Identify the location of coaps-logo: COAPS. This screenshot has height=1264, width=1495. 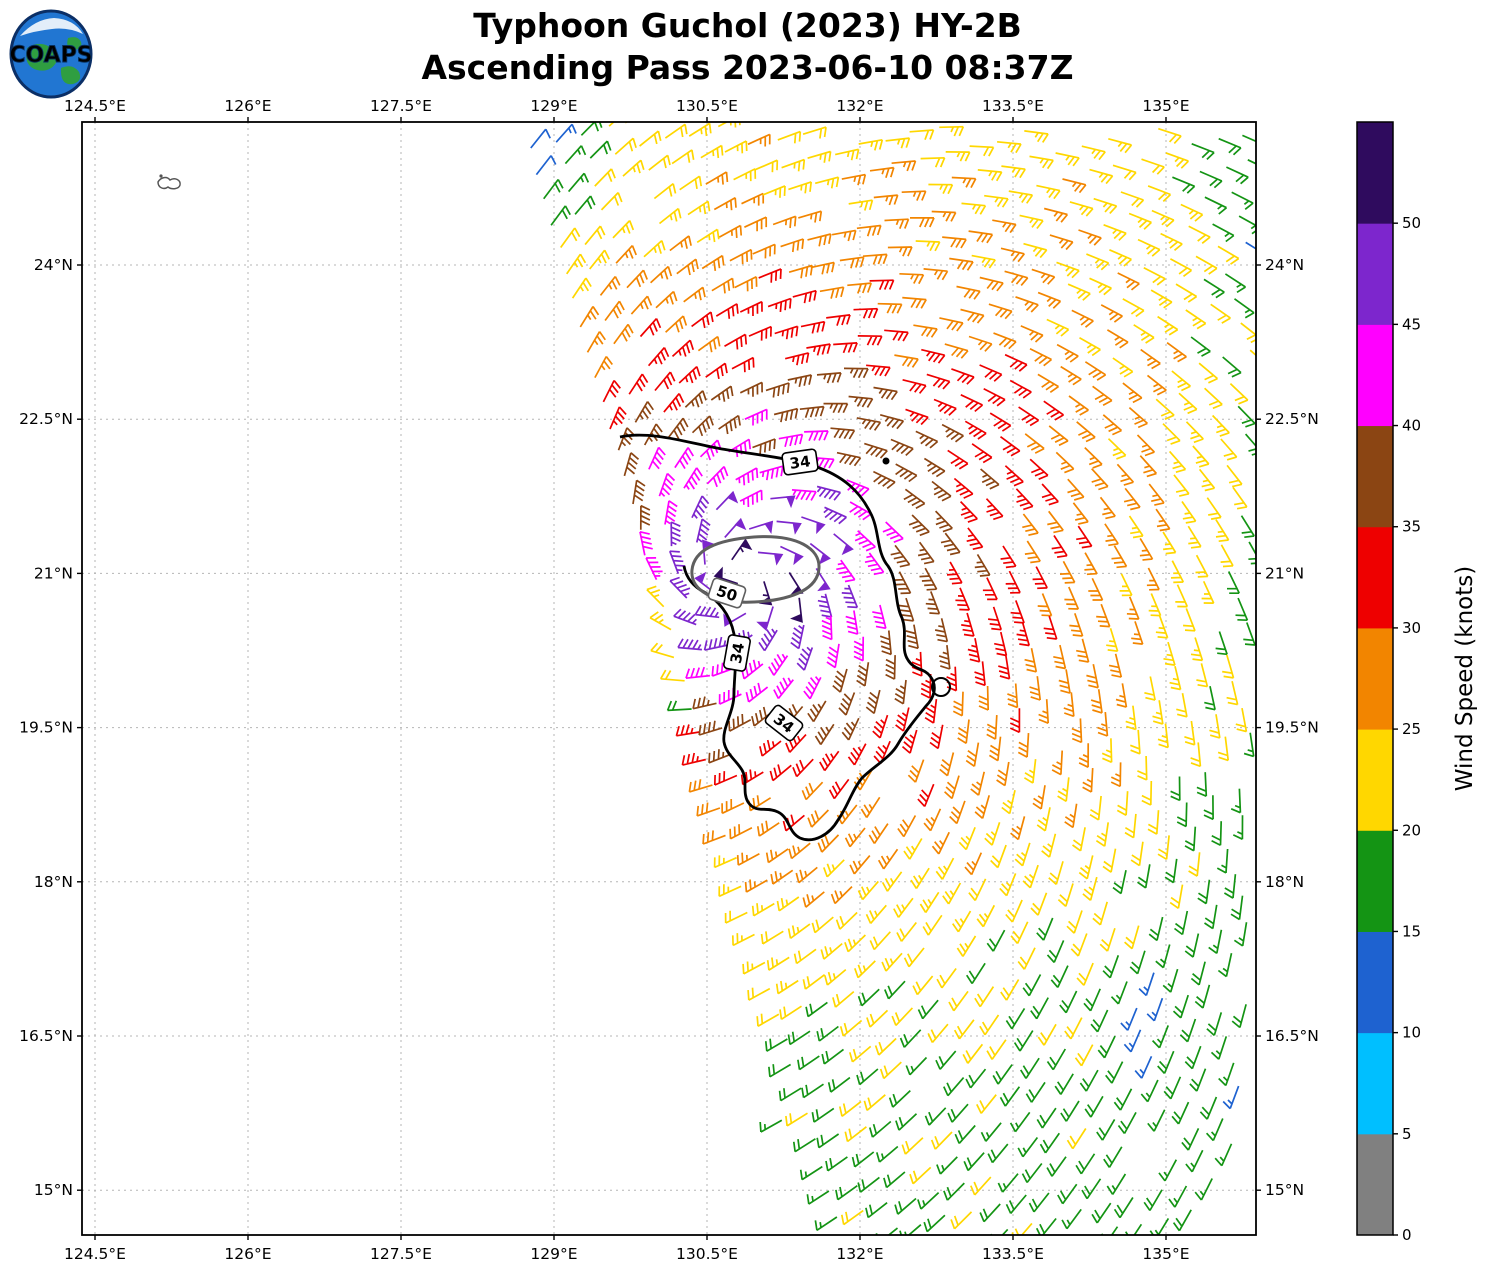
(51, 54).